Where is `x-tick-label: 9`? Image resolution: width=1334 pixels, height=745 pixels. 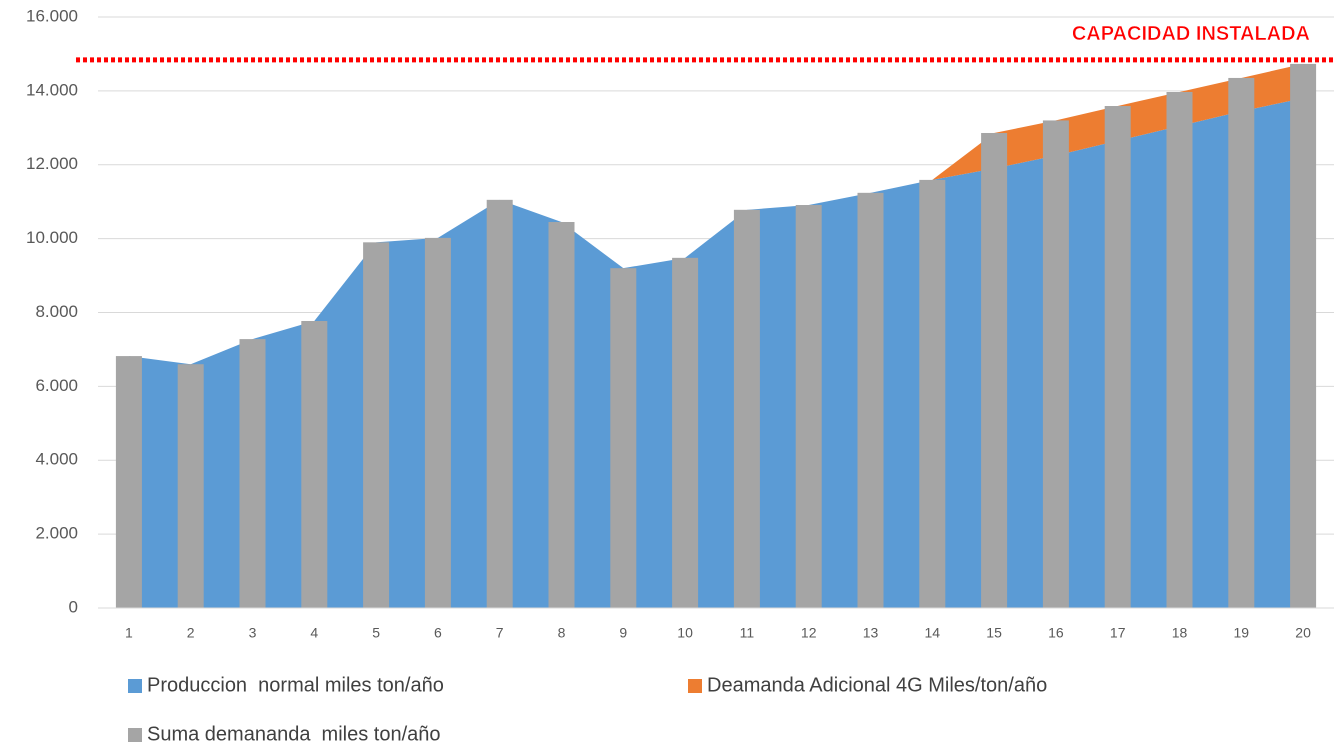 x-tick-label: 9 is located at coordinates (623, 633).